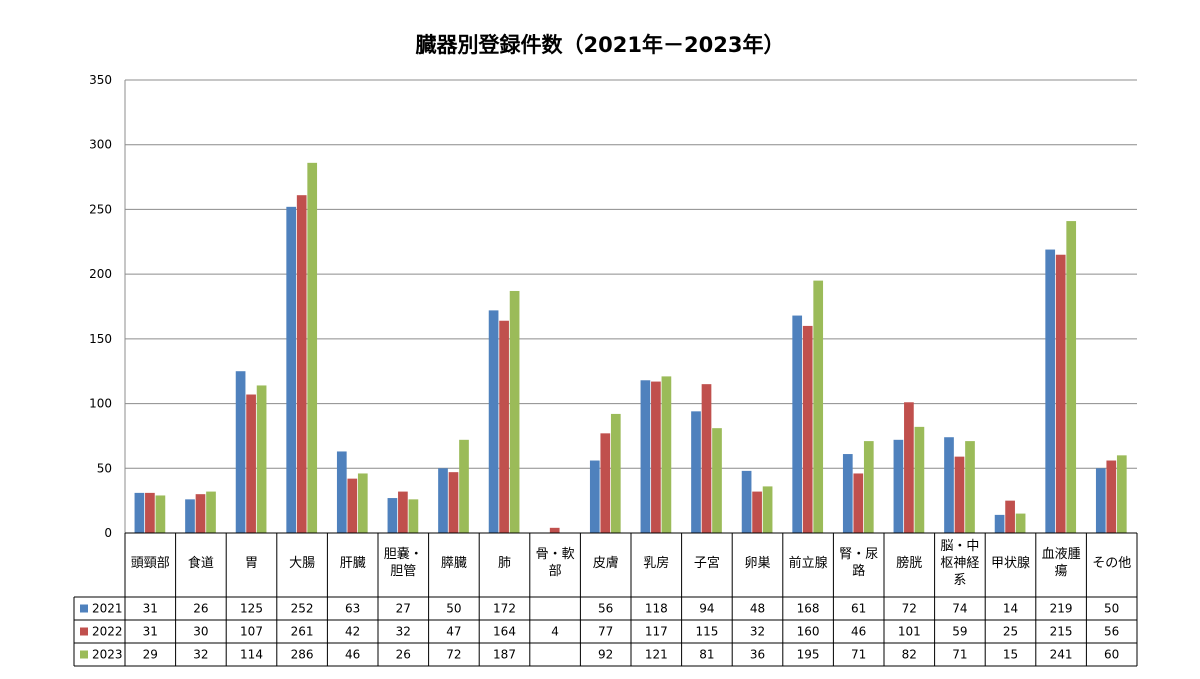  I want to click on category-label: 大腸, so click(302, 563).